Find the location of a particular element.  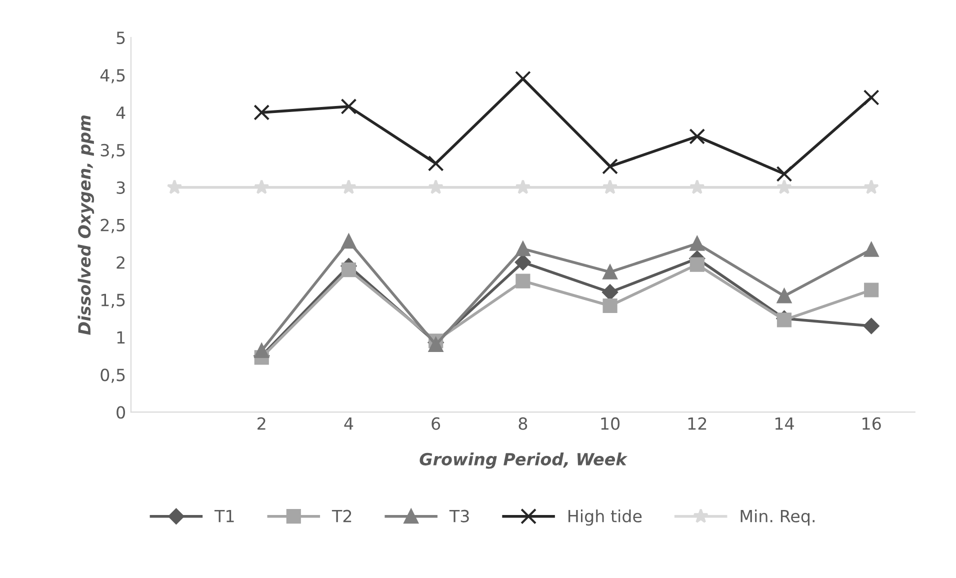

legend-label: T3 is located at coordinates (459, 516).